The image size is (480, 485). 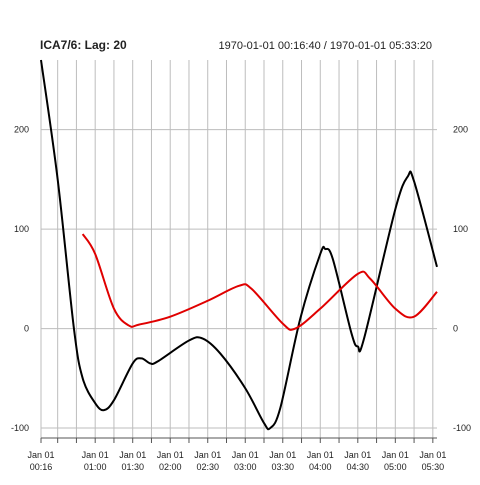 I want to click on y-tick-label-left: -100, so click(x=20, y=428).